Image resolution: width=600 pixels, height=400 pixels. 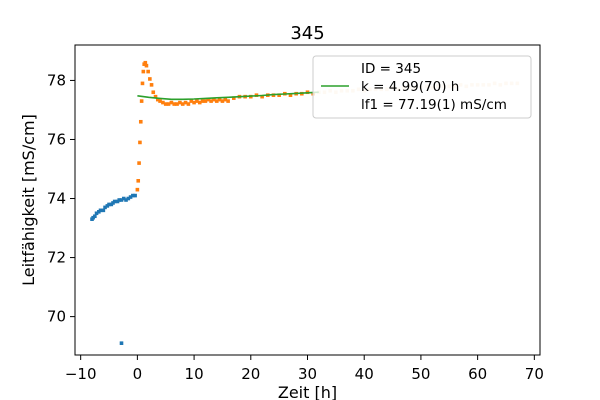 I want to click on y-tick-label: 74, so click(x=56, y=199).